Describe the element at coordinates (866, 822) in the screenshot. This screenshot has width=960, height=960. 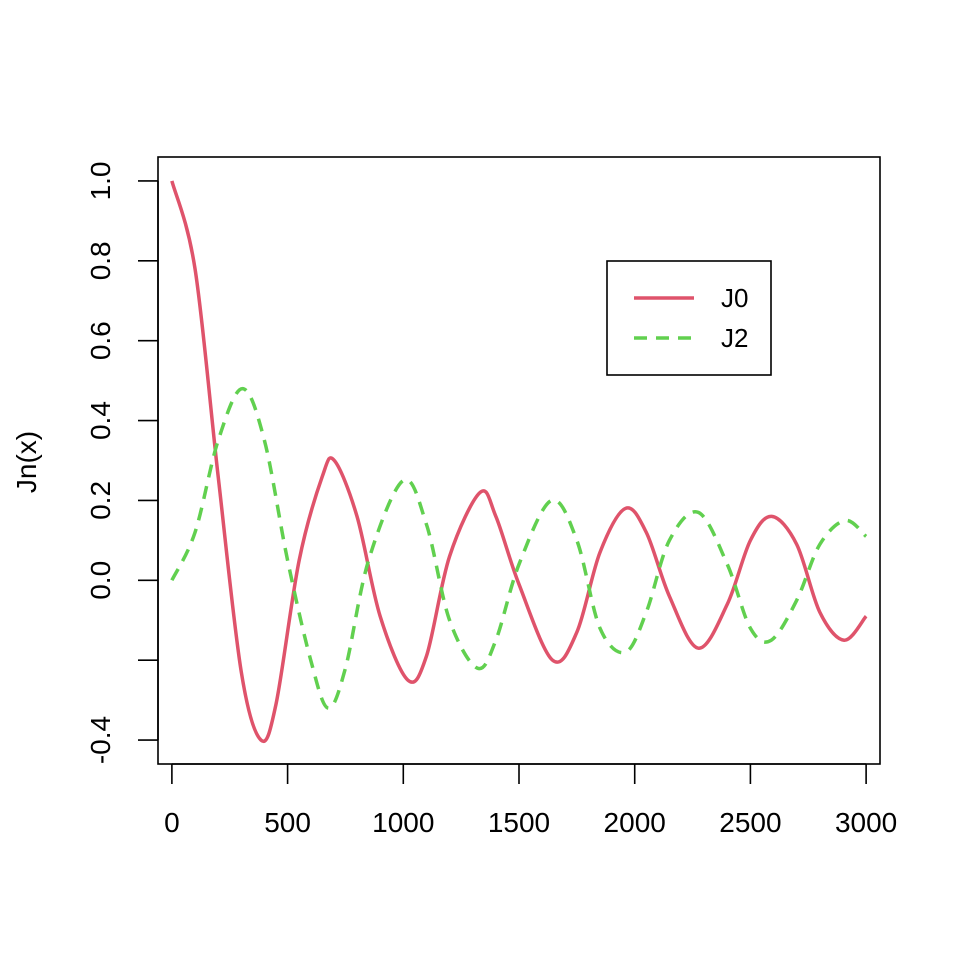
I see `x-tick-label: 3000` at that location.